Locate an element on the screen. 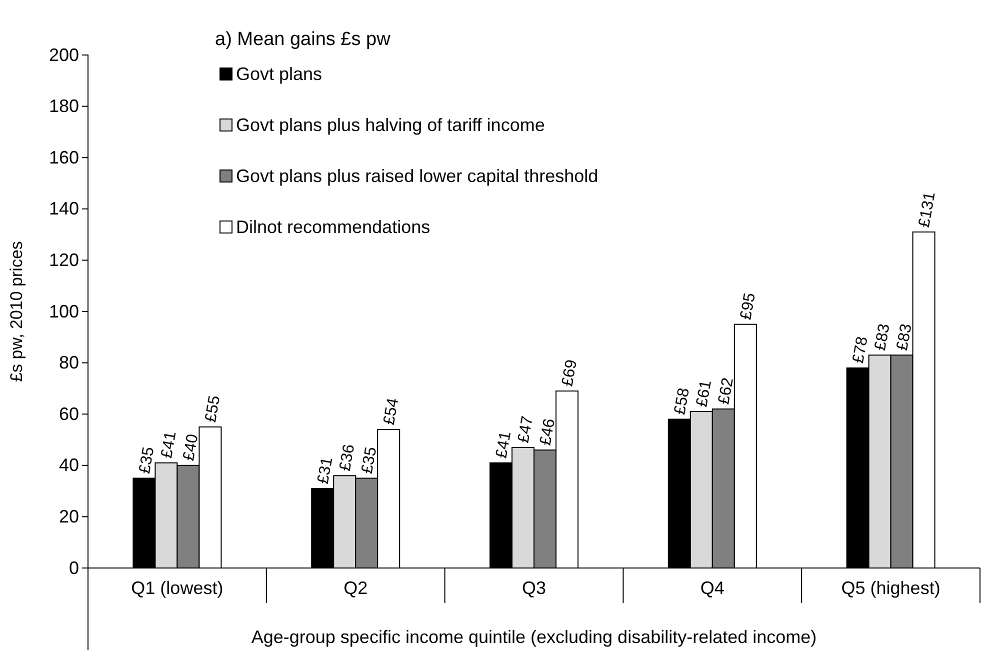  y-tick-label: 20 is located at coordinates (68, 516).